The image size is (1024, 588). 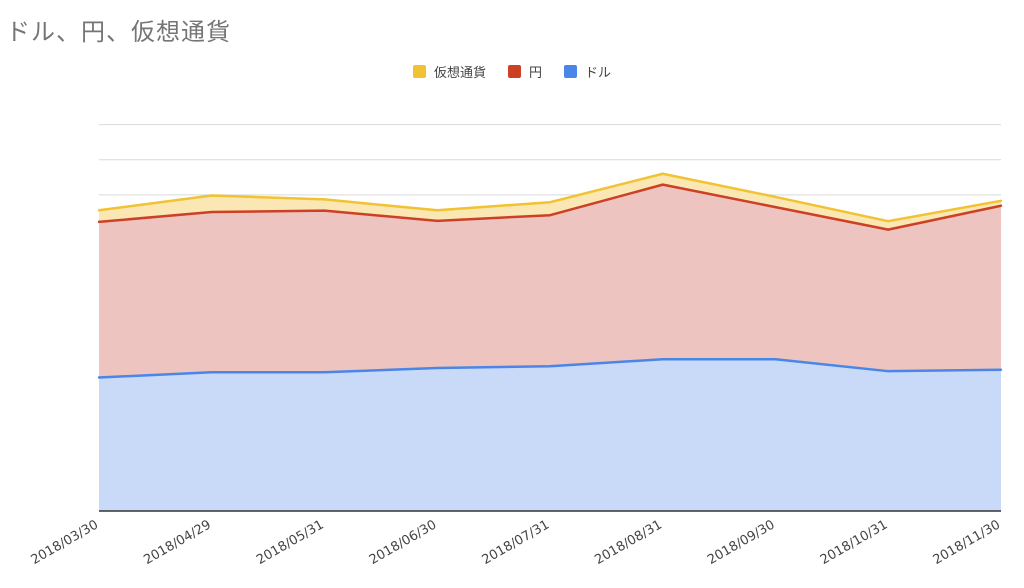 What do you see at coordinates (854, 542) in the screenshot?
I see `x-tick-label: 2018/10/31` at bounding box center [854, 542].